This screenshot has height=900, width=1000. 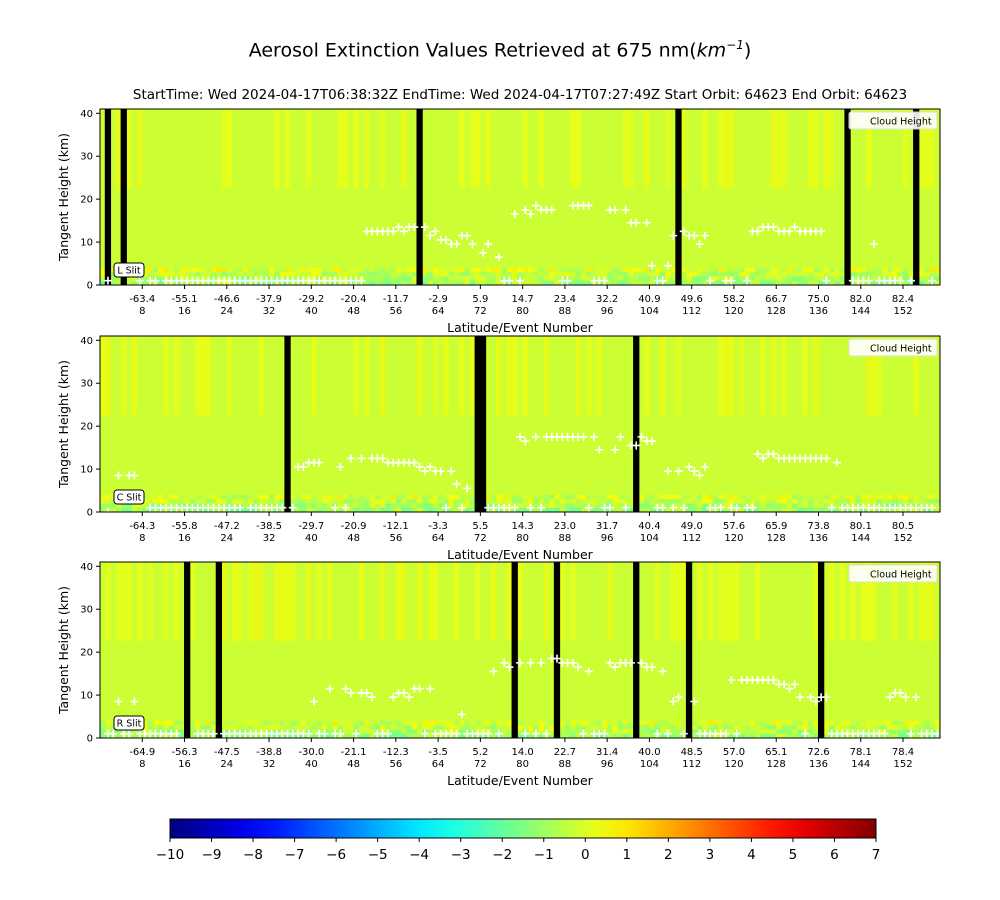 I want to click on x-tick-label-event: 80, so click(x=522, y=538).